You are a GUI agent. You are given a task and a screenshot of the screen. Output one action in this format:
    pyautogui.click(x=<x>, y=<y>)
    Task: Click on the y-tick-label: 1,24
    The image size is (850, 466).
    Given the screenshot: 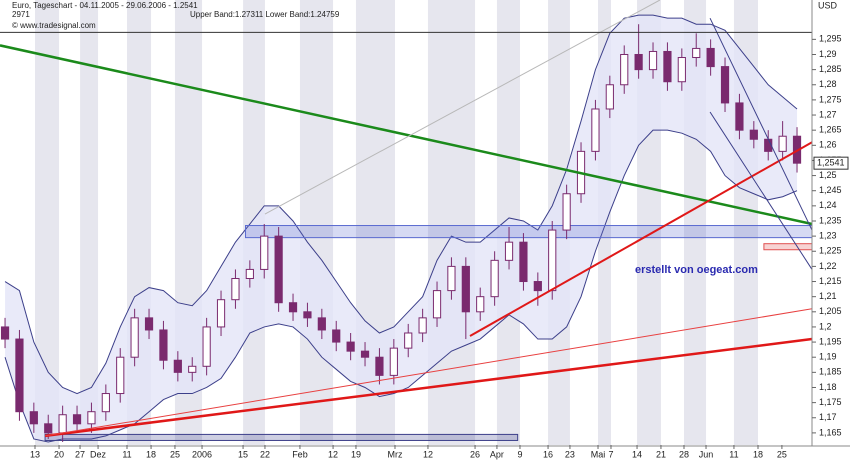 What is the action you would take?
    pyautogui.click(x=828, y=205)
    